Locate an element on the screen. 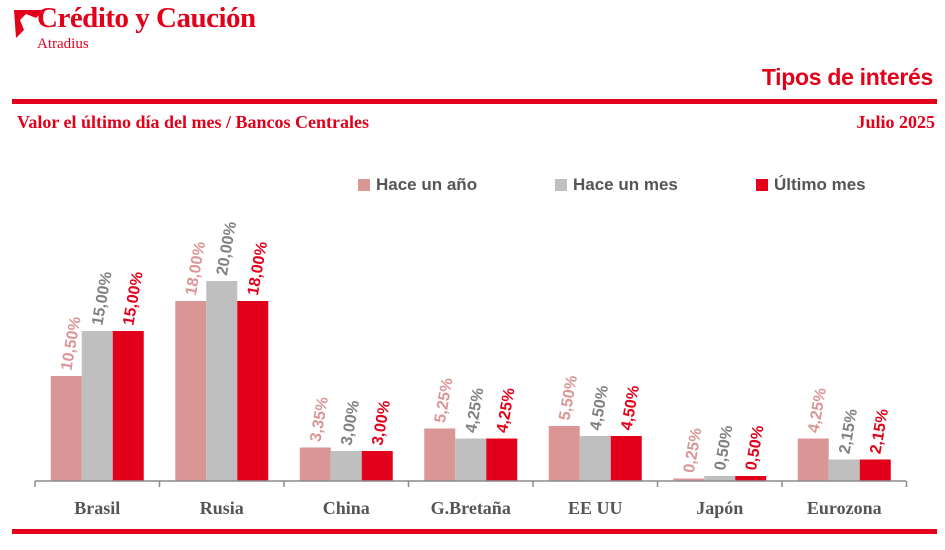 This screenshot has width=945, height=550. legend-label: Último mes is located at coordinates (820, 184).